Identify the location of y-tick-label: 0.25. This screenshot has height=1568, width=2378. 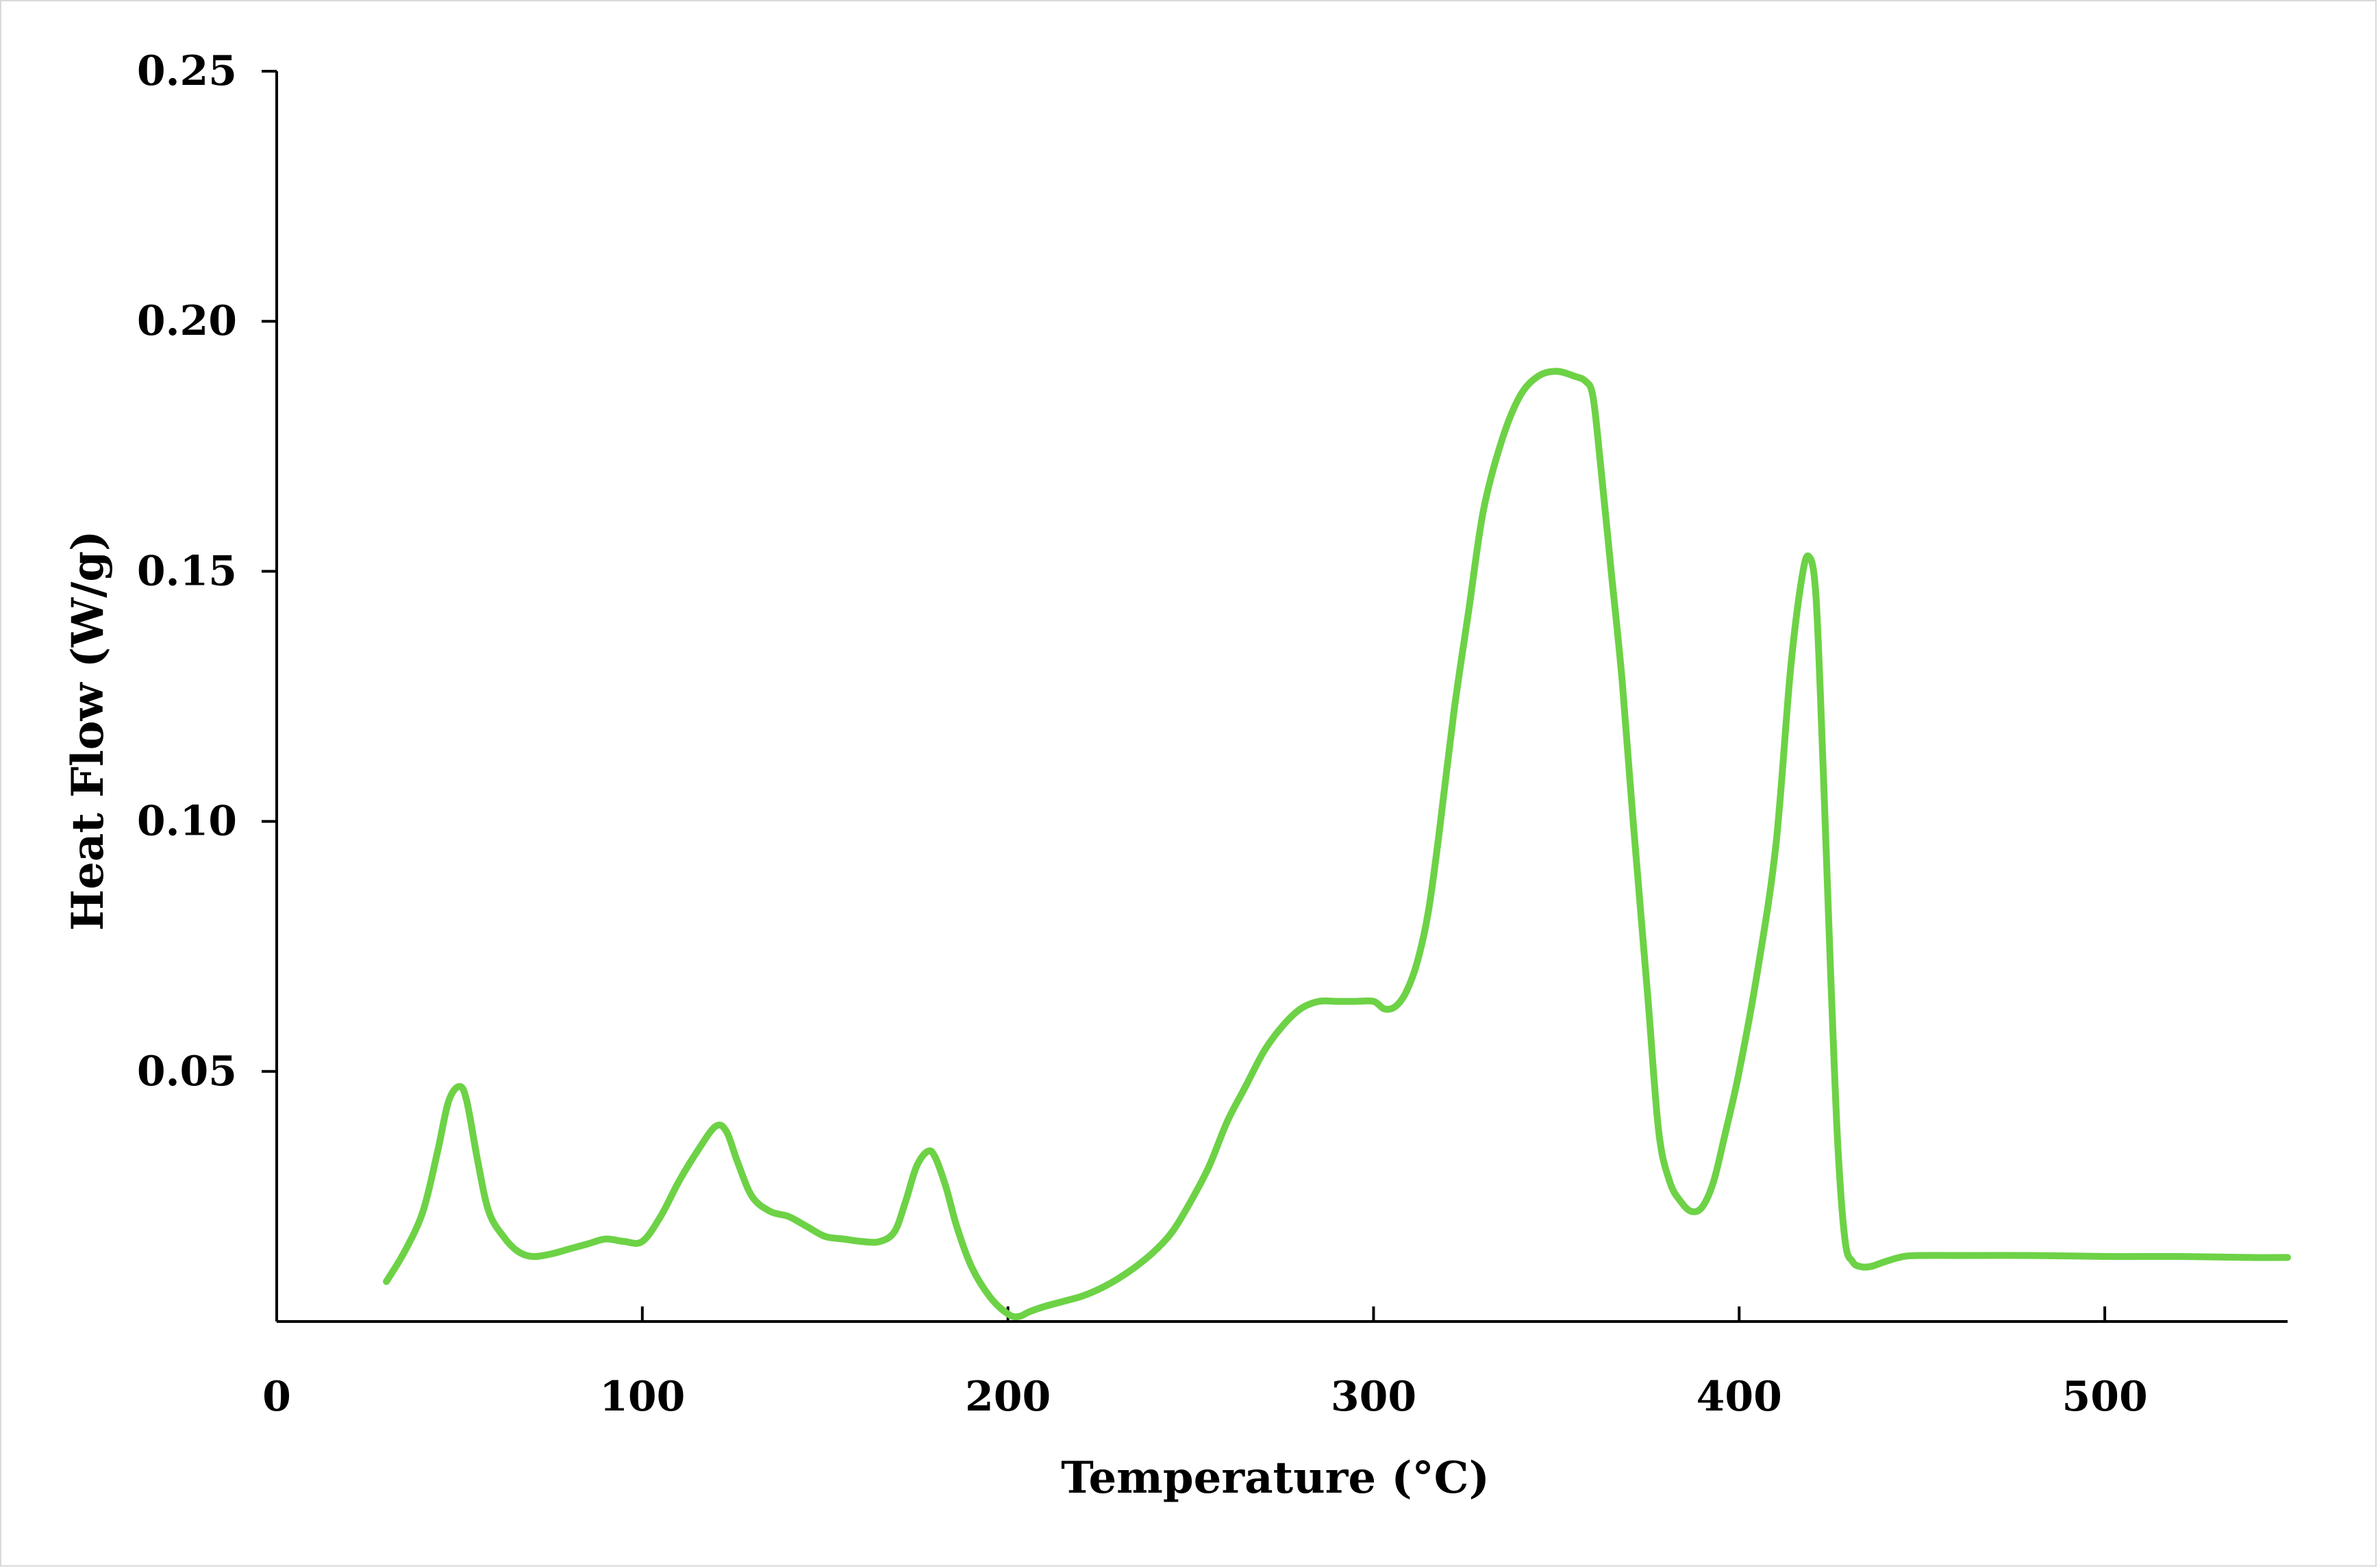
(187, 71).